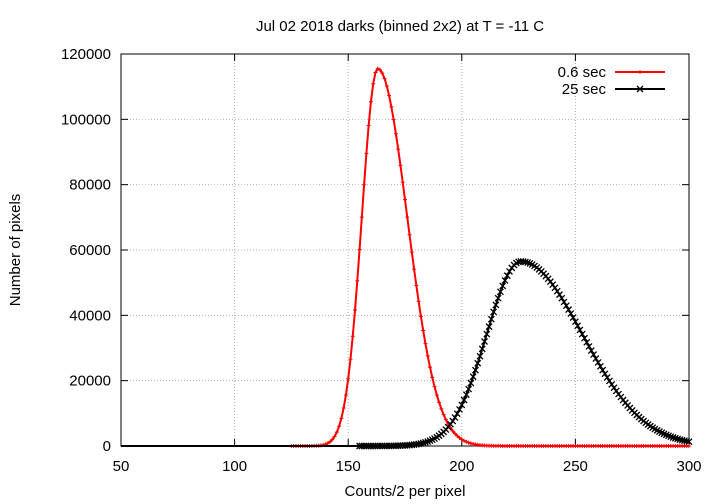 The image size is (720, 504). What do you see at coordinates (121, 466) in the screenshot?
I see `x-tick-label: 50` at bounding box center [121, 466].